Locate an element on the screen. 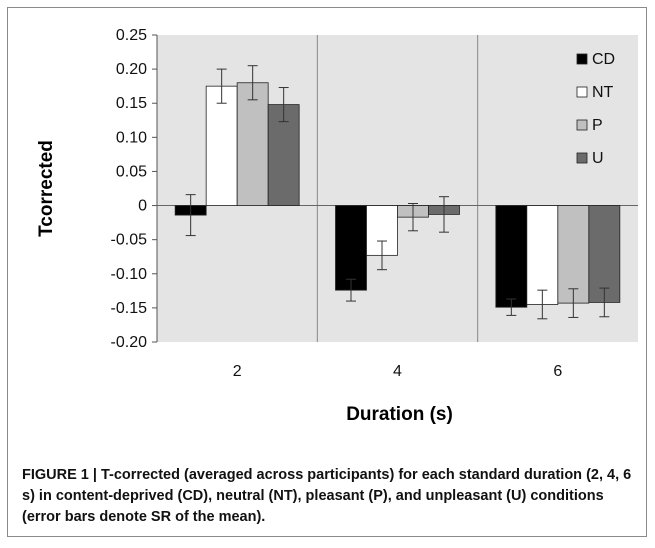 The width and height of the screenshot is (655, 548). y-tick-label: -0.10 is located at coordinates (129, 274).